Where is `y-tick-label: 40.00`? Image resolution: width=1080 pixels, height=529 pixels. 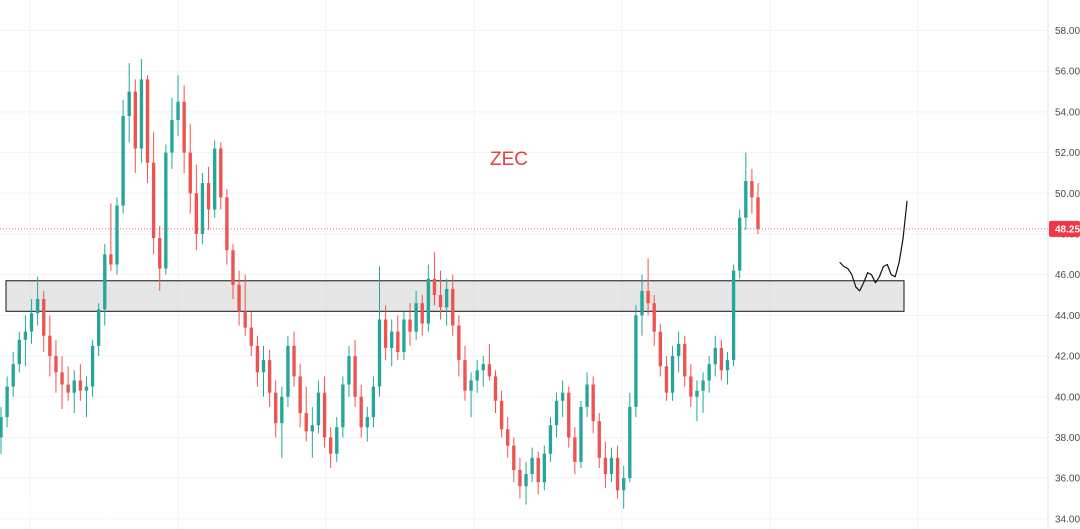
y-tick-label: 40.00 is located at coordinates (1067, 397).